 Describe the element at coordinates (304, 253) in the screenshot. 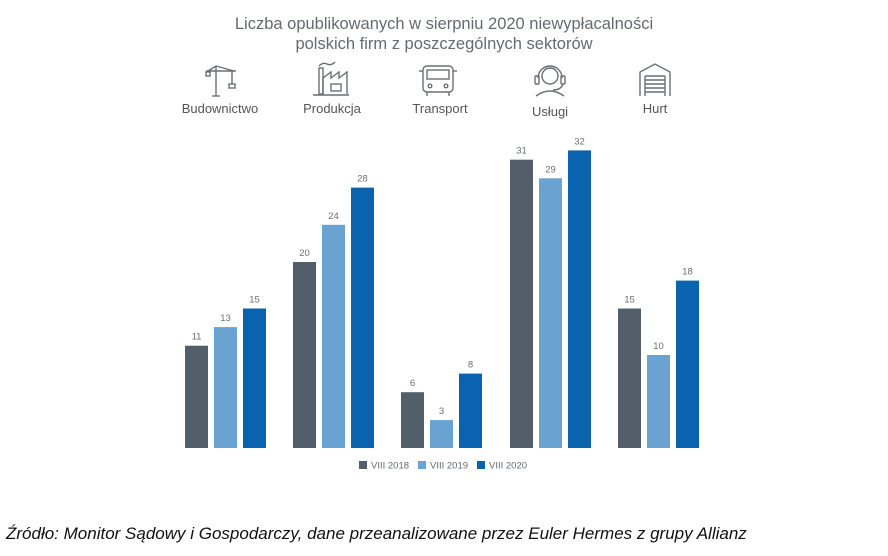

I see `value-label-produkcja-2018: 20` at that location.